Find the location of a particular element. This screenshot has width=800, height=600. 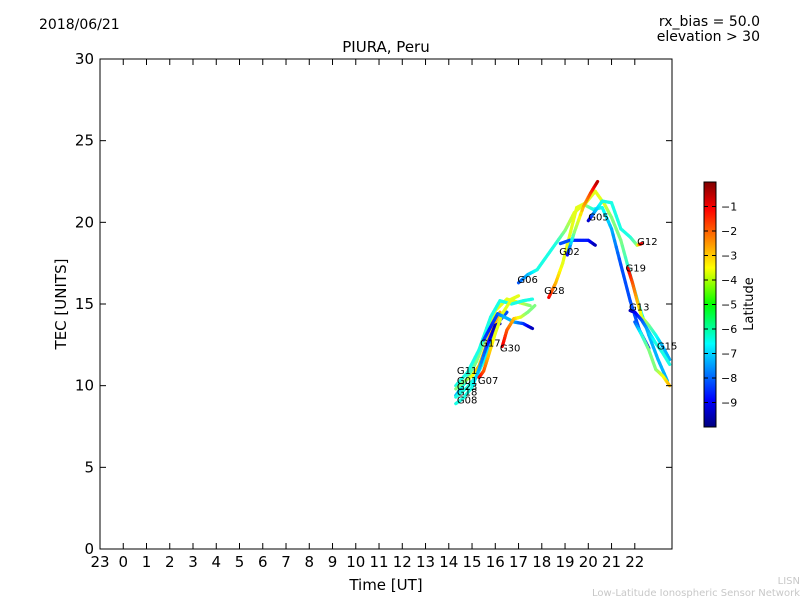

series-g19 is located at coordinates (649, 314).